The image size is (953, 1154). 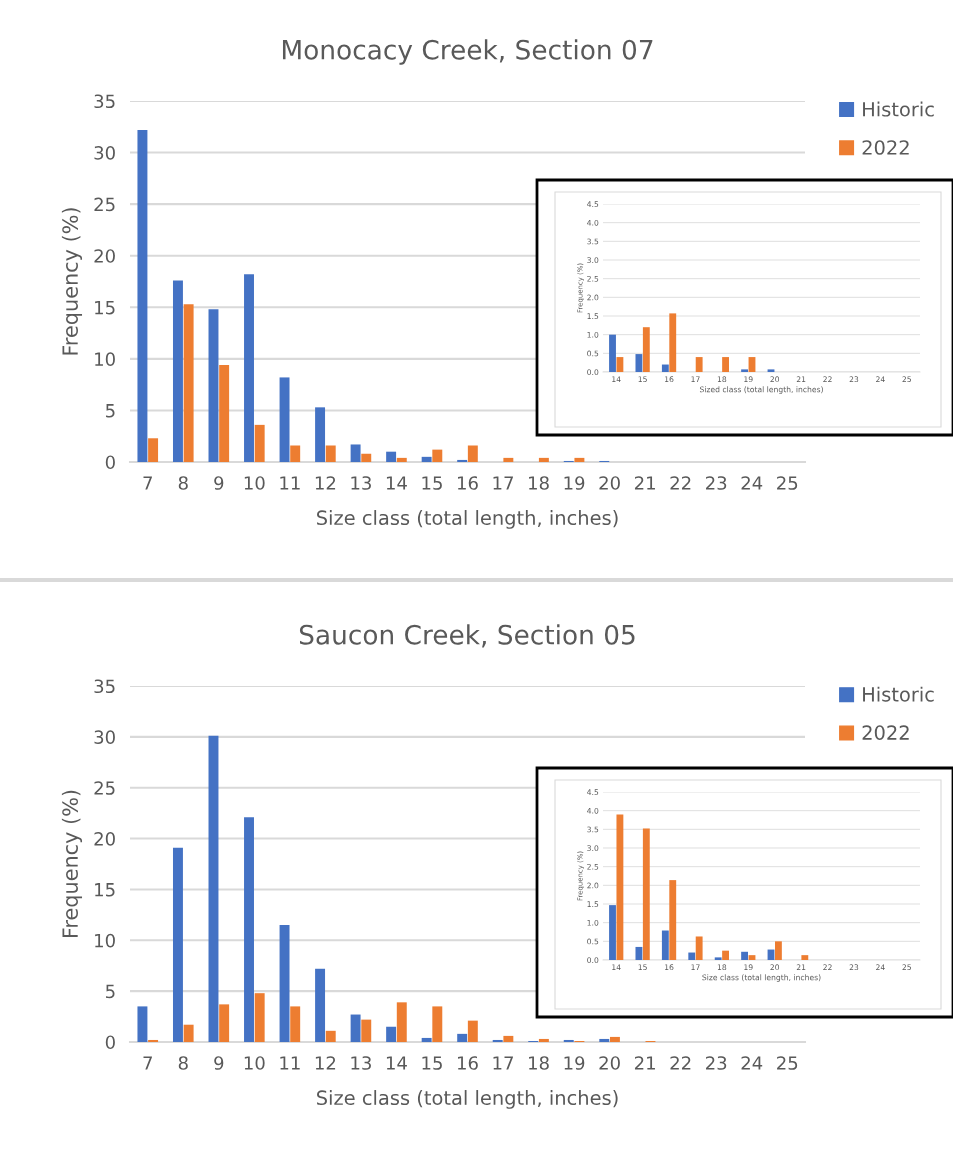 What do you see at coordinates (110, 991) in the screenshot?
I see `y-tick-label: 5` at bounding box center [110, 991].